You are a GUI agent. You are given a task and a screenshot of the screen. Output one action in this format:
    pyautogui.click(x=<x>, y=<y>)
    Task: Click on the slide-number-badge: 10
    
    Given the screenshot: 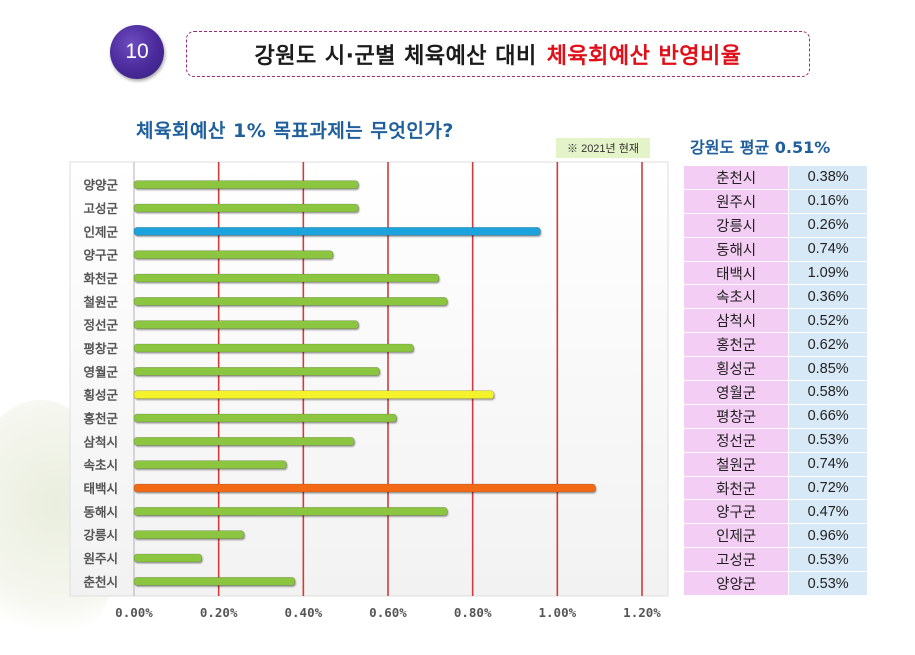 What is the action you would take?
    pyautogui.click(x=137, y=52)
    